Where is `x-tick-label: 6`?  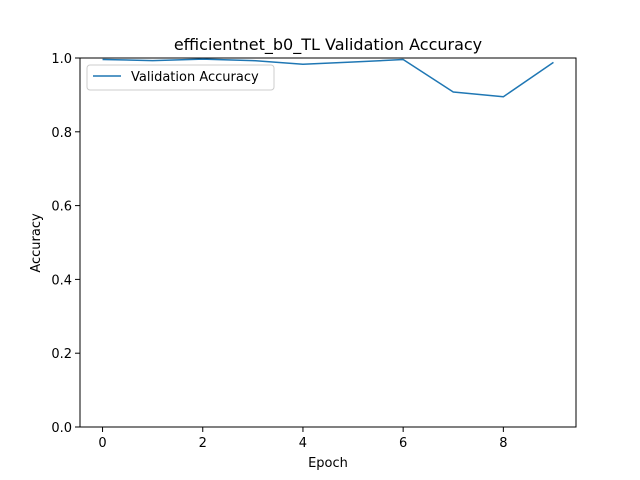 x-tick-label: 6 is located at coordinates (403, 443).